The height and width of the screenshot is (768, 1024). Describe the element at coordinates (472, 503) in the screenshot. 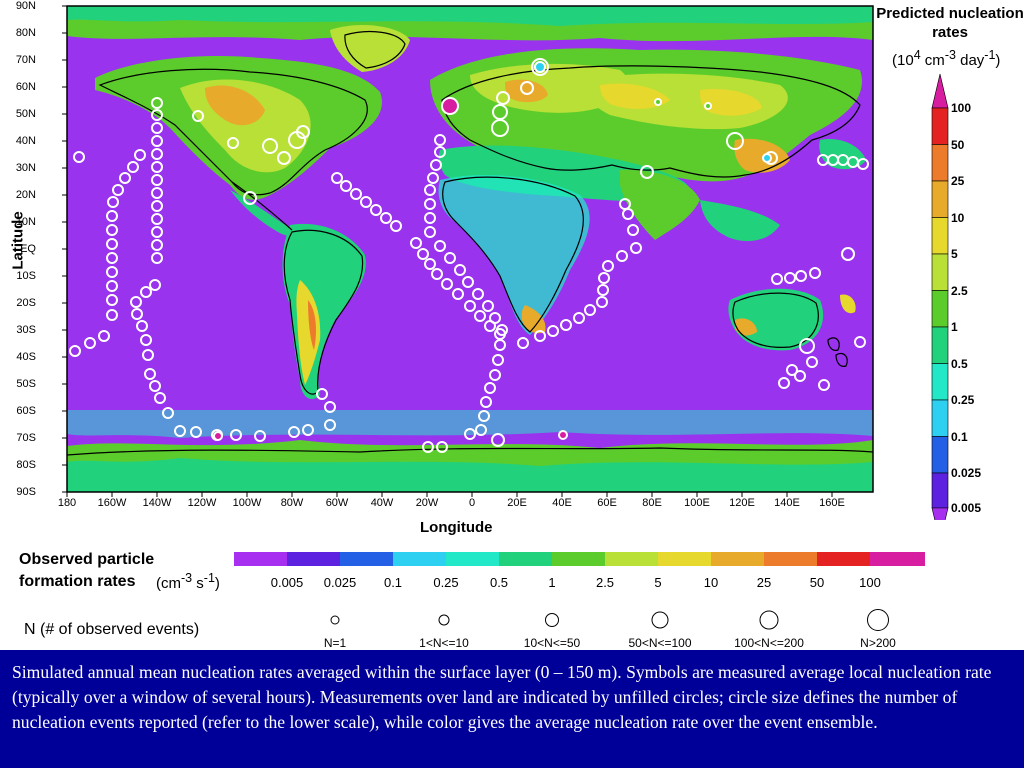

I see `lon-tick: 0` at that location.